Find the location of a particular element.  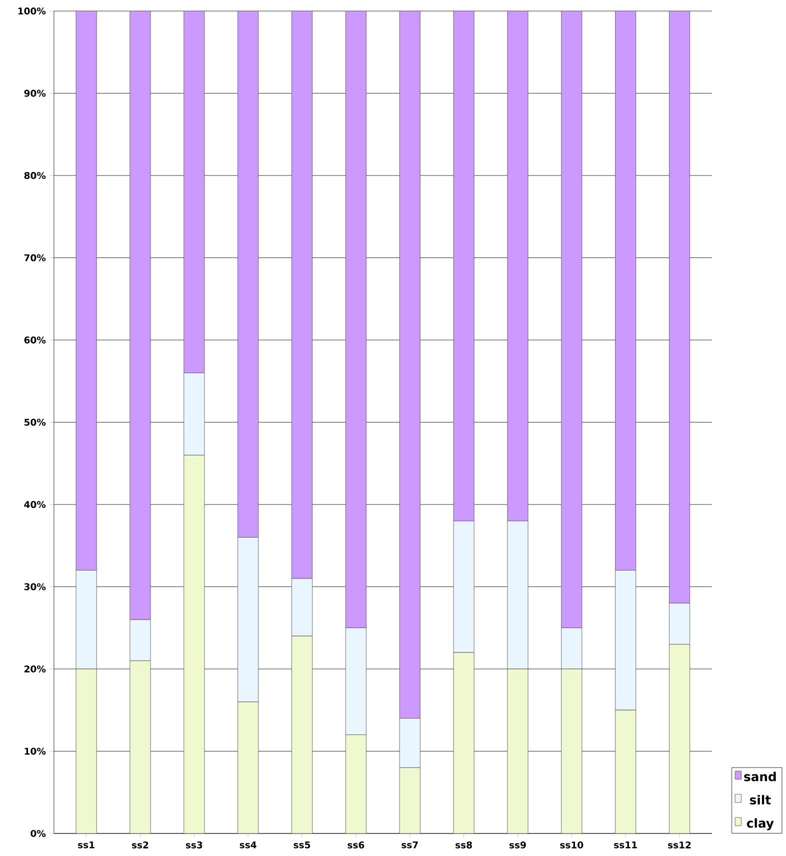

x-tick-label: ss9 is located at coordinates (517, 844).